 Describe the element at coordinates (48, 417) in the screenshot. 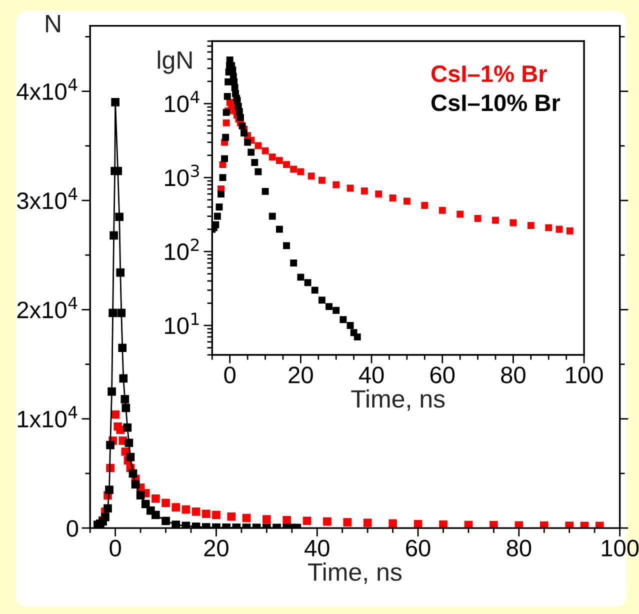

I see `y-tick-label: 1x10$^{4}$` at that location.